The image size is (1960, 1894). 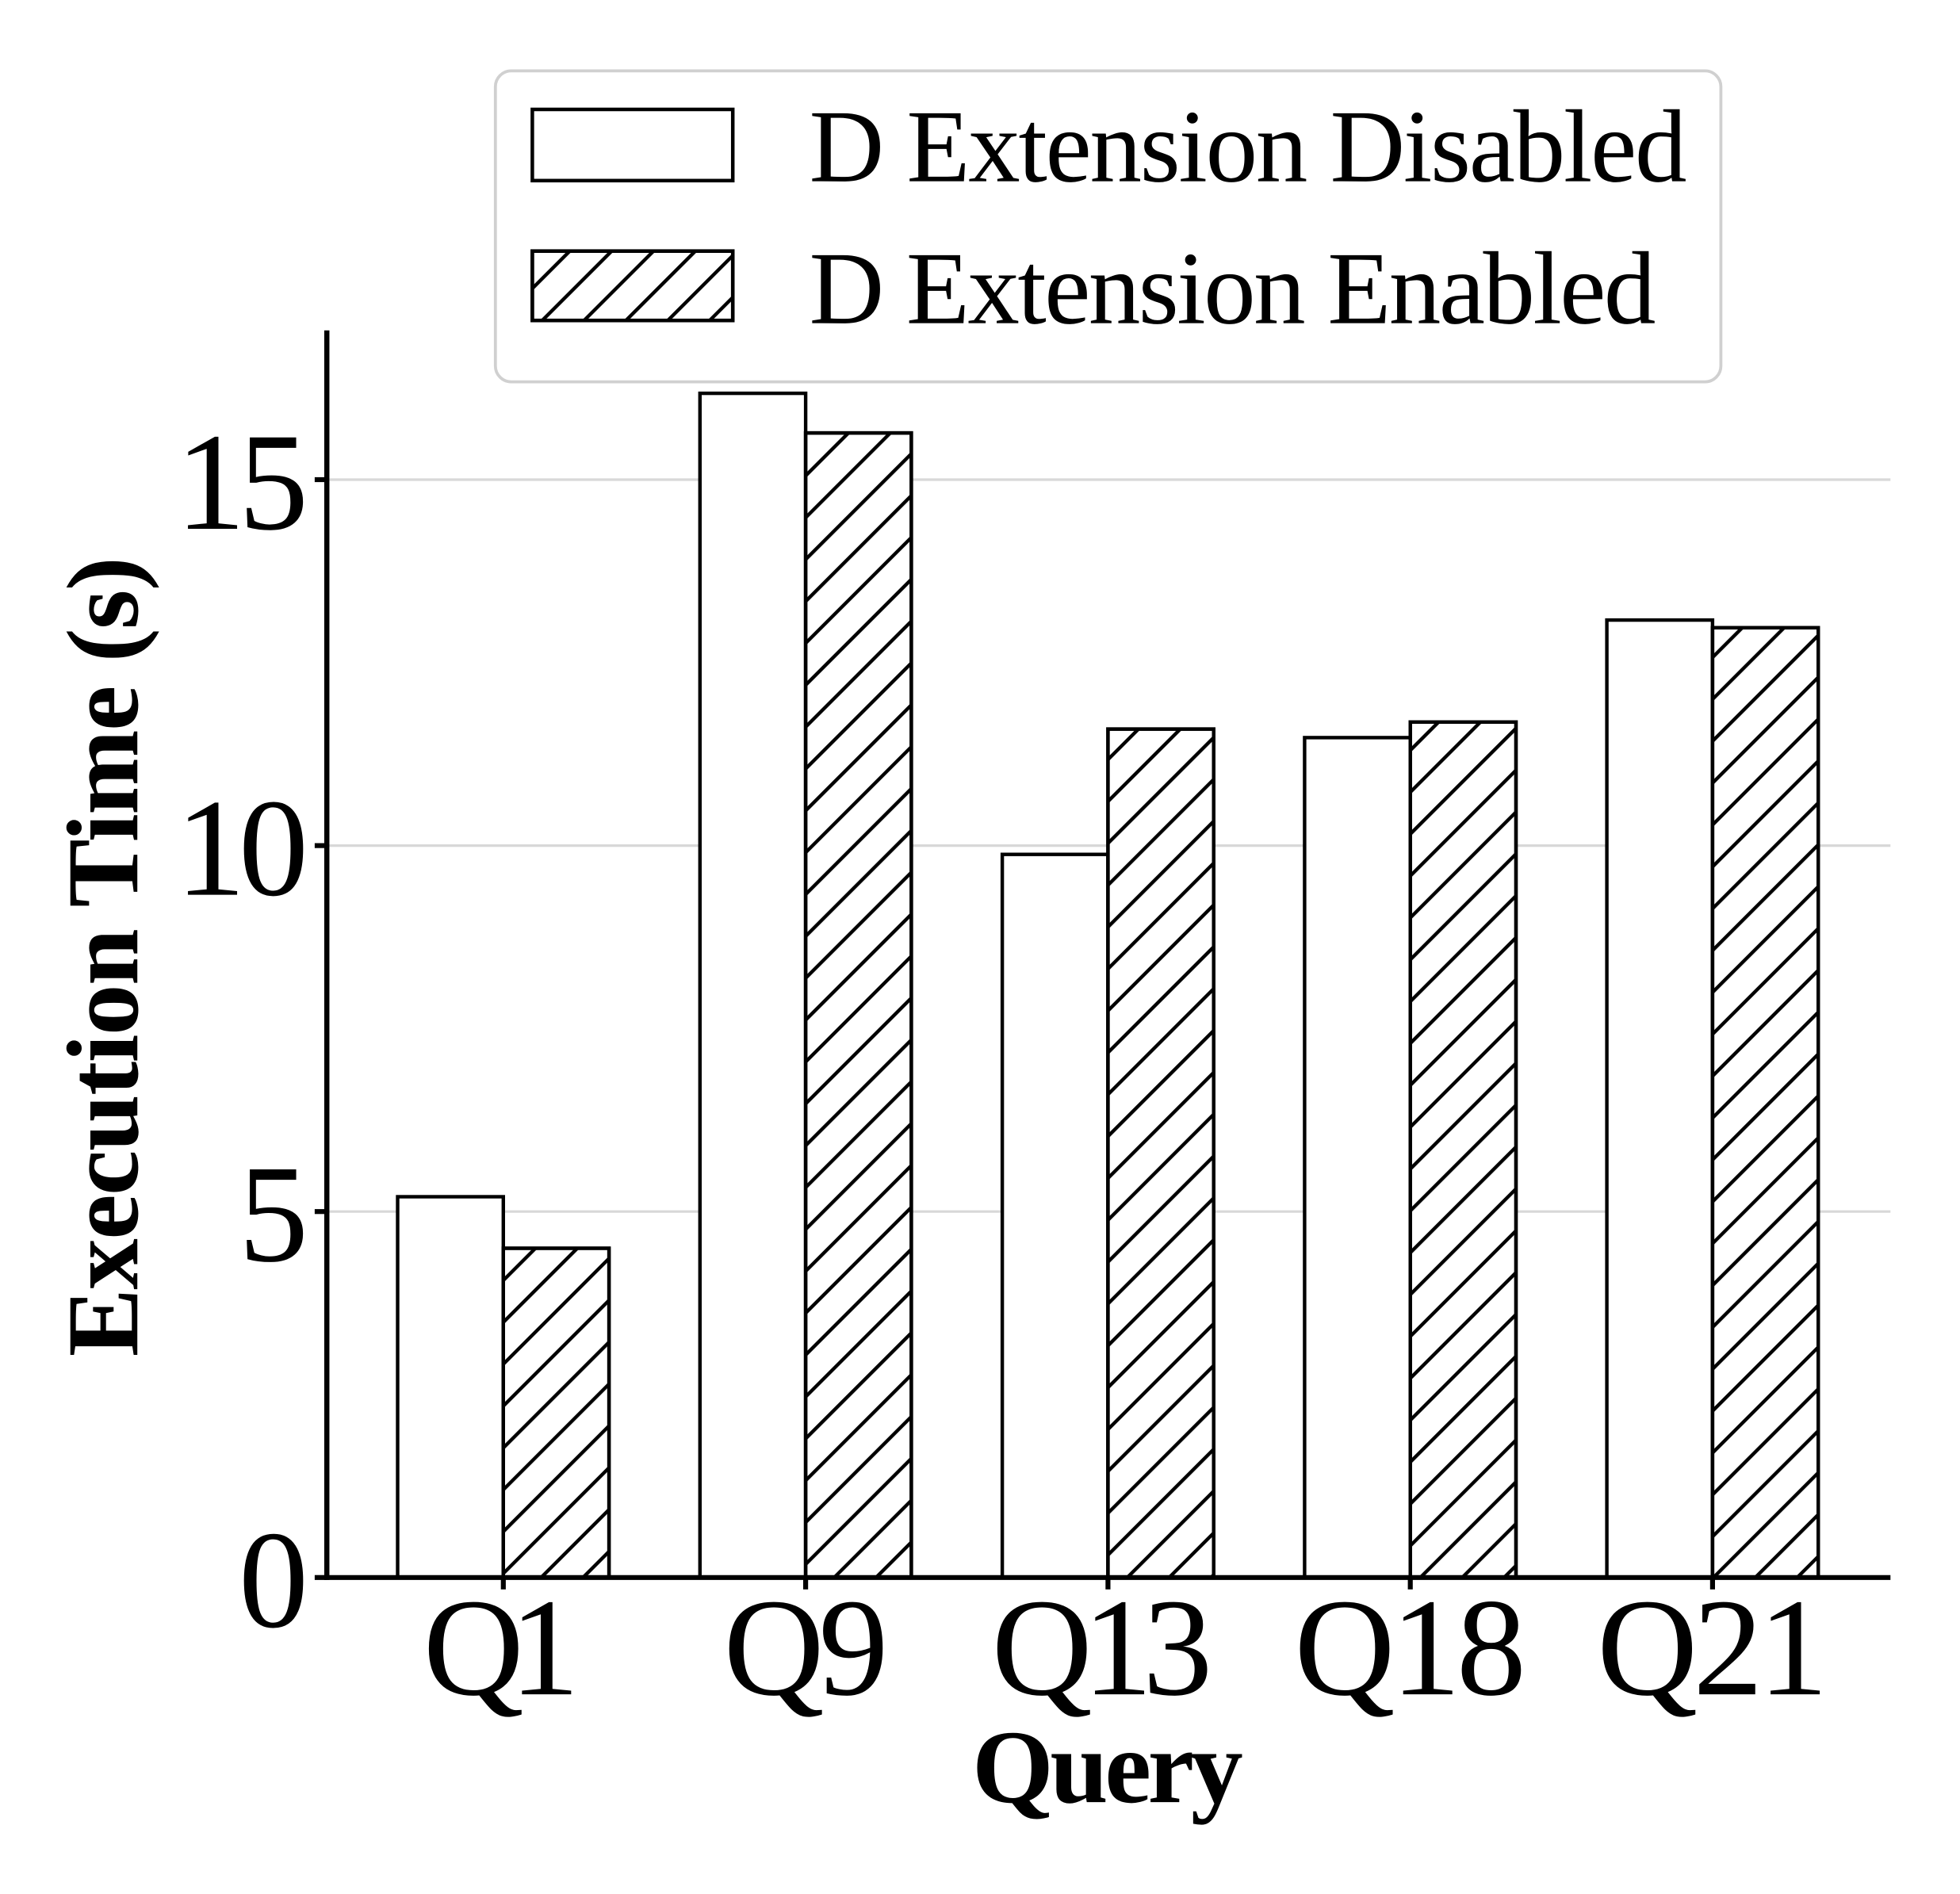 What do you see at coordinates (242, 483) in the screenshot?
I see `svg-text: 15` at bounding box center [242, 483].